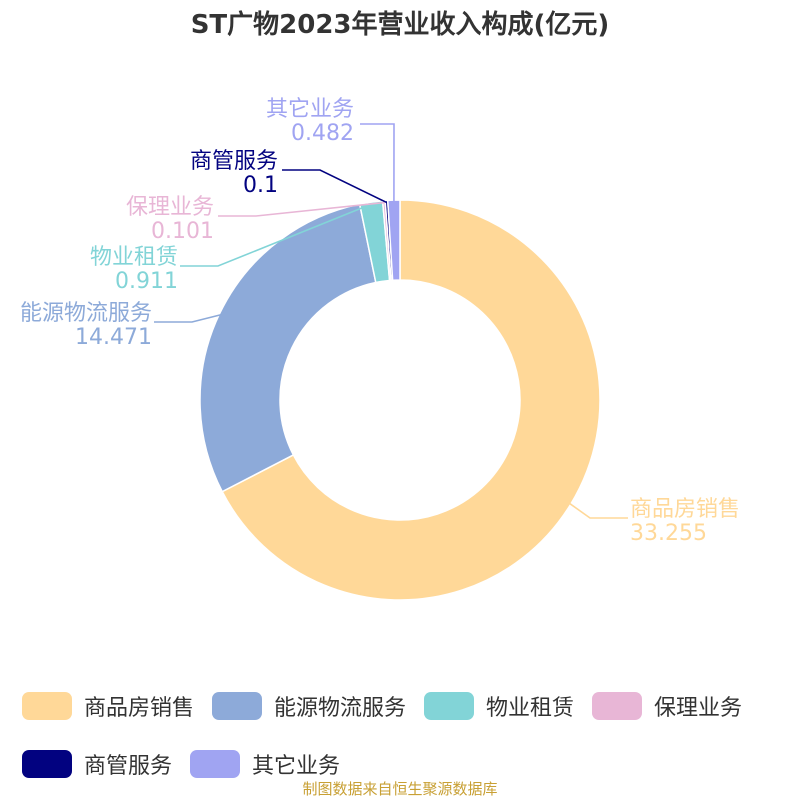 This screenshot has width=800, height=804. I want to click on chart-title: ST广物2023年营业收入构成(亿元), so click(400, 25).